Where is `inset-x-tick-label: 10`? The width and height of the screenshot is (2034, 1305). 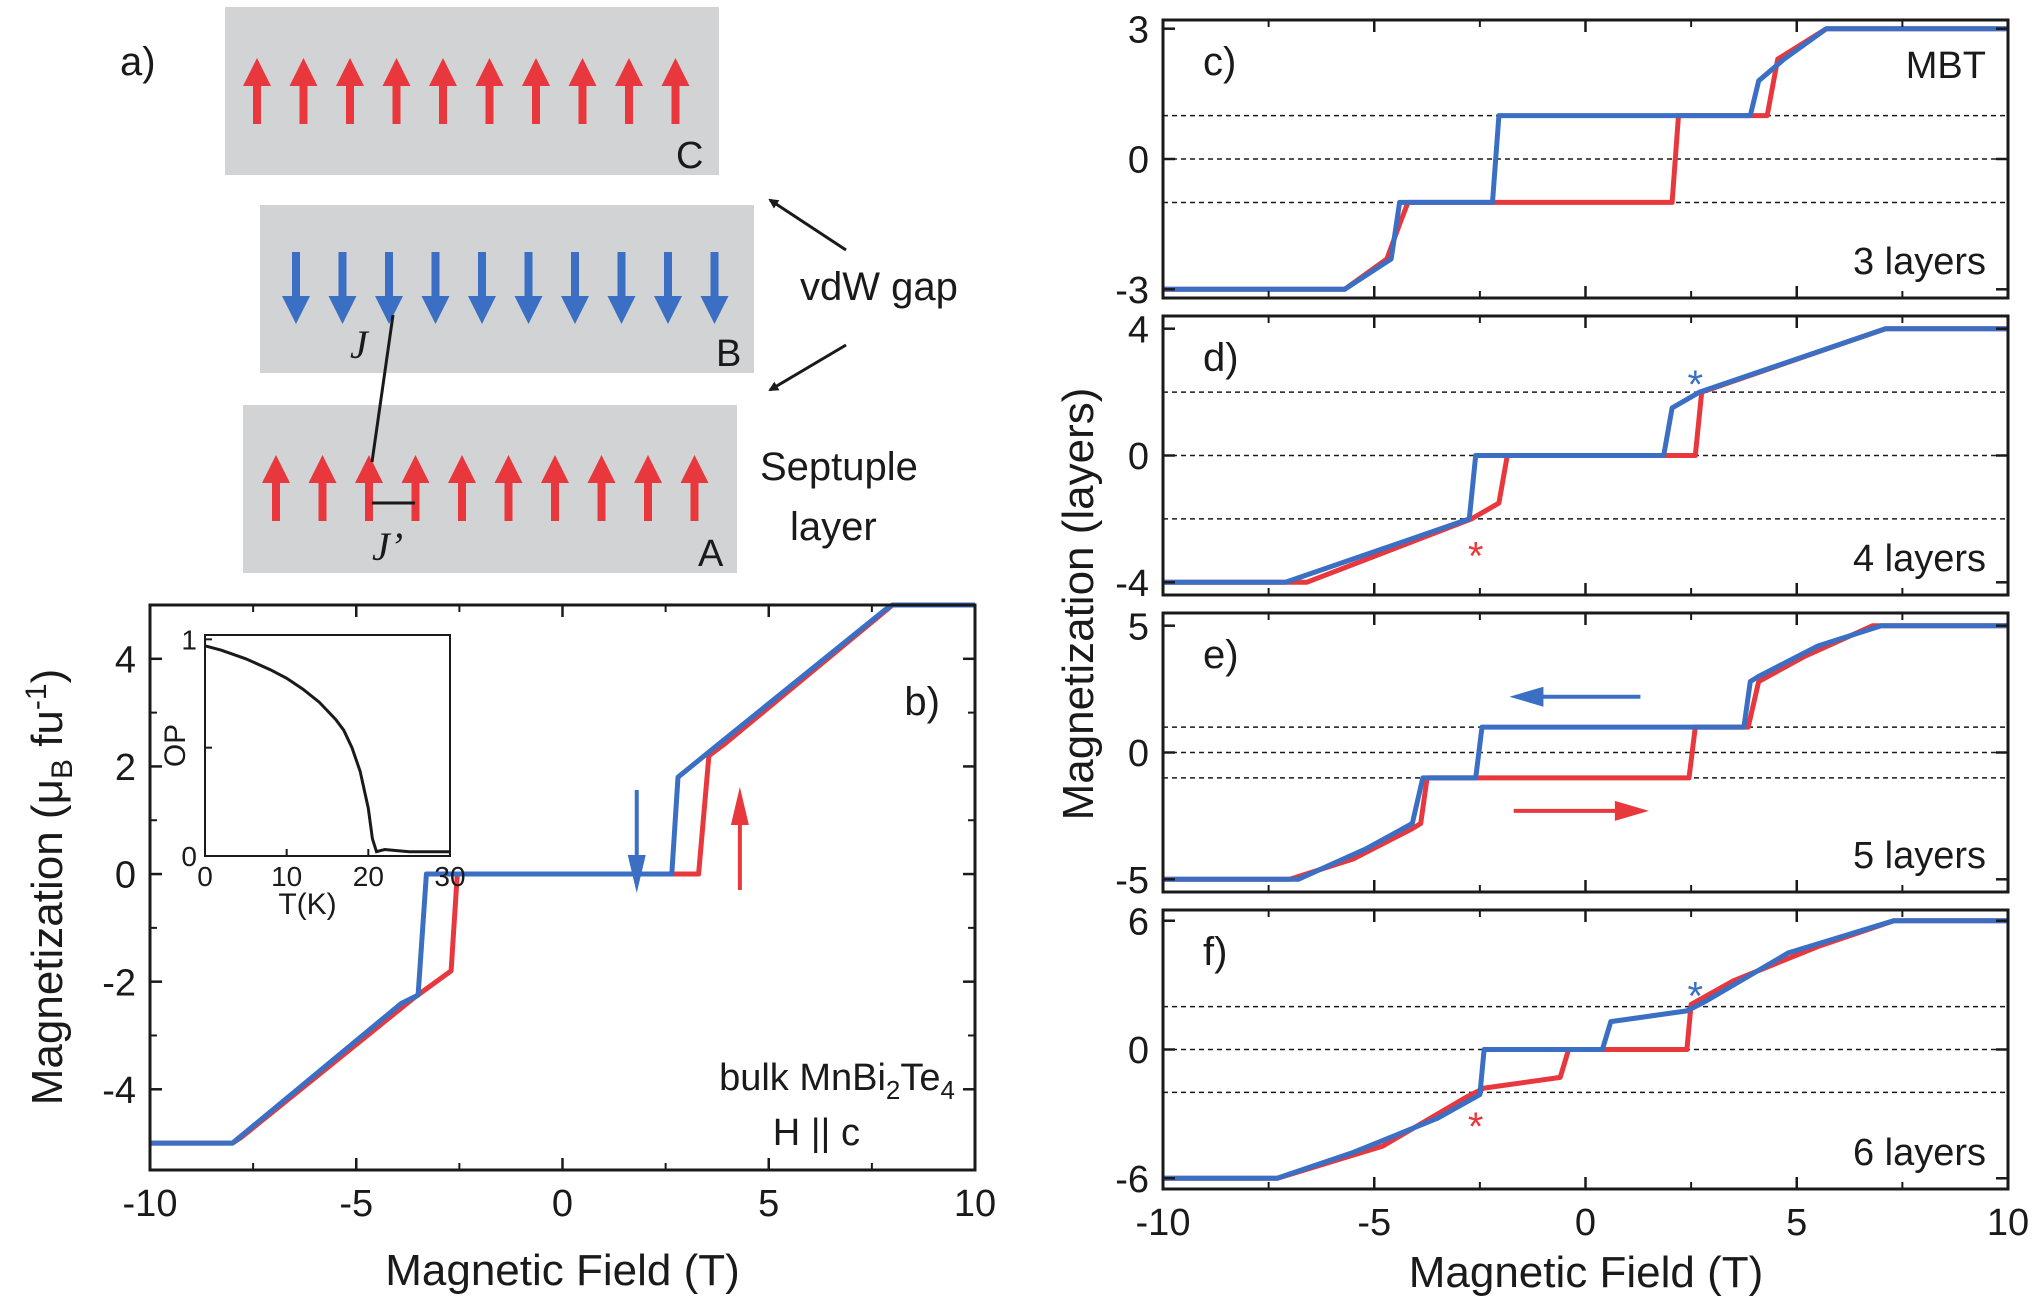 inset-x-tick-label: 10 is located at coordinates (286, 876).